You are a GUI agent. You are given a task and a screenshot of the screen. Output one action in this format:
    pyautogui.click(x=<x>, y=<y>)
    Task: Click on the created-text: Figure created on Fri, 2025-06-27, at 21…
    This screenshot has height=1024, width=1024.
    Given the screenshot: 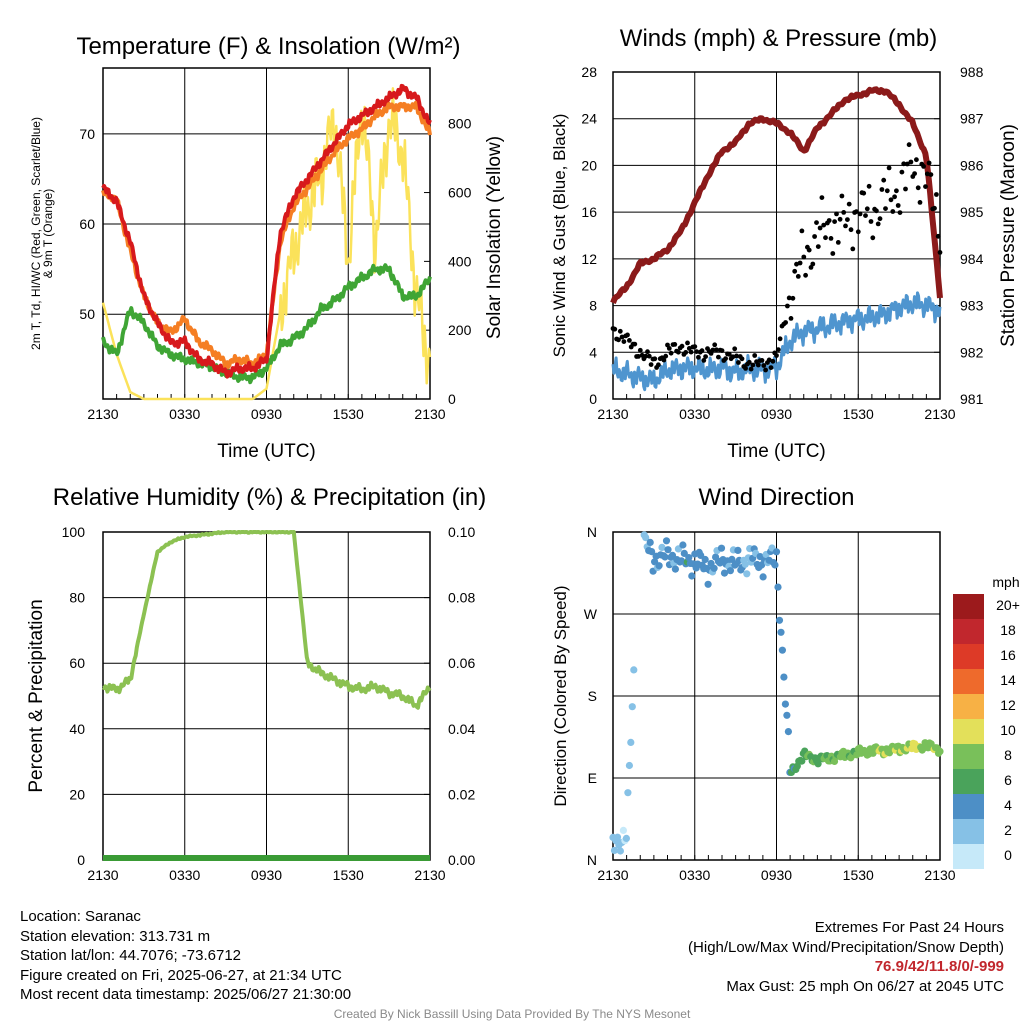 What is the action you would take?
    pyautogui.click(x=181, y=975)
    